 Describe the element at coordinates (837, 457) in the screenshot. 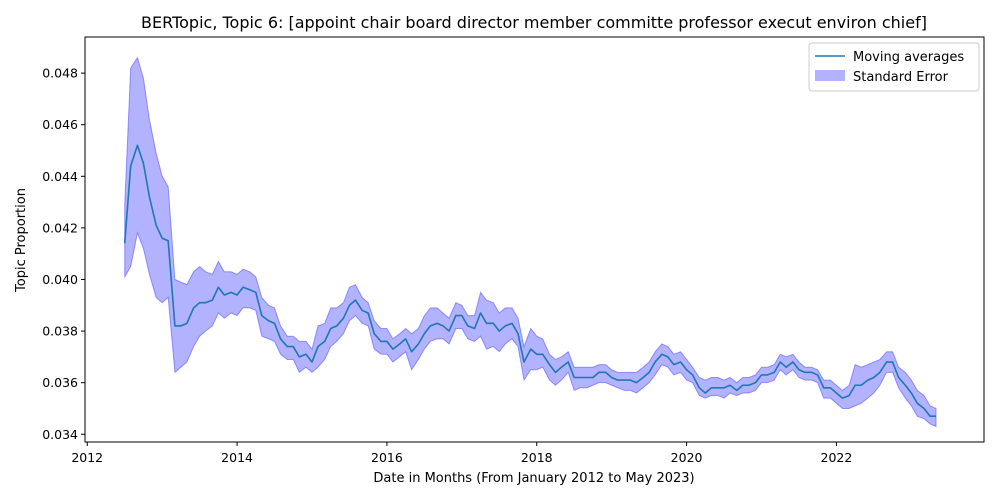

I see `x-tick-label: 2022` at that location.